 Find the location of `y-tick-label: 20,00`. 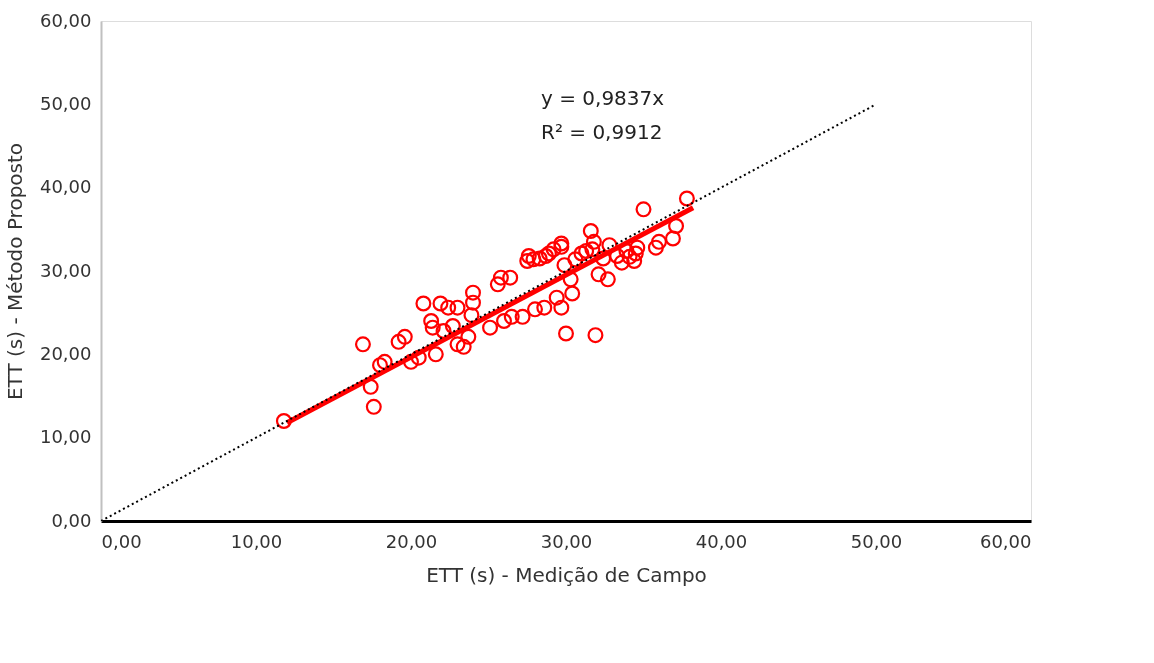

y-tick-label: 20,00 is located at coordinates (65, 353).